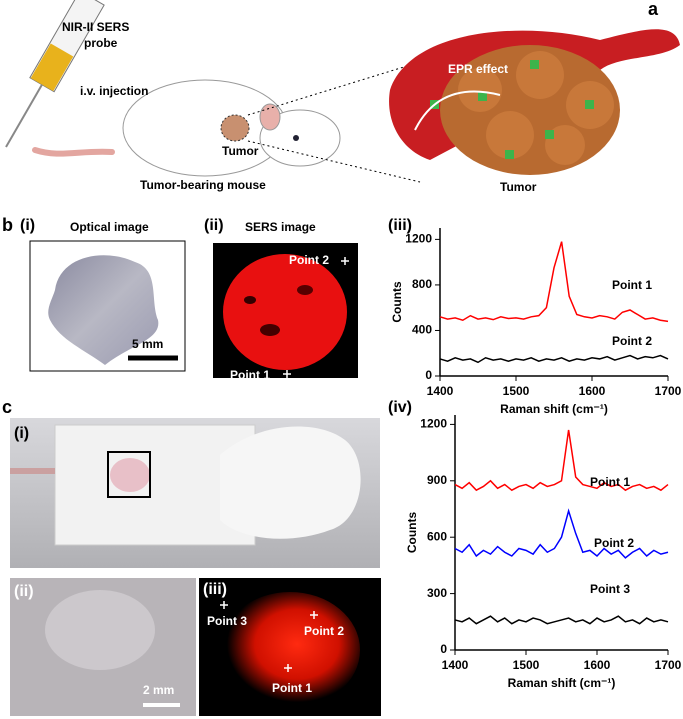 Image resolution: width=683 pixels, height=719 pixels. Describe the element at coordinates (422, 330) in the screenshot. I see `y-tick-label: 400` at that location.